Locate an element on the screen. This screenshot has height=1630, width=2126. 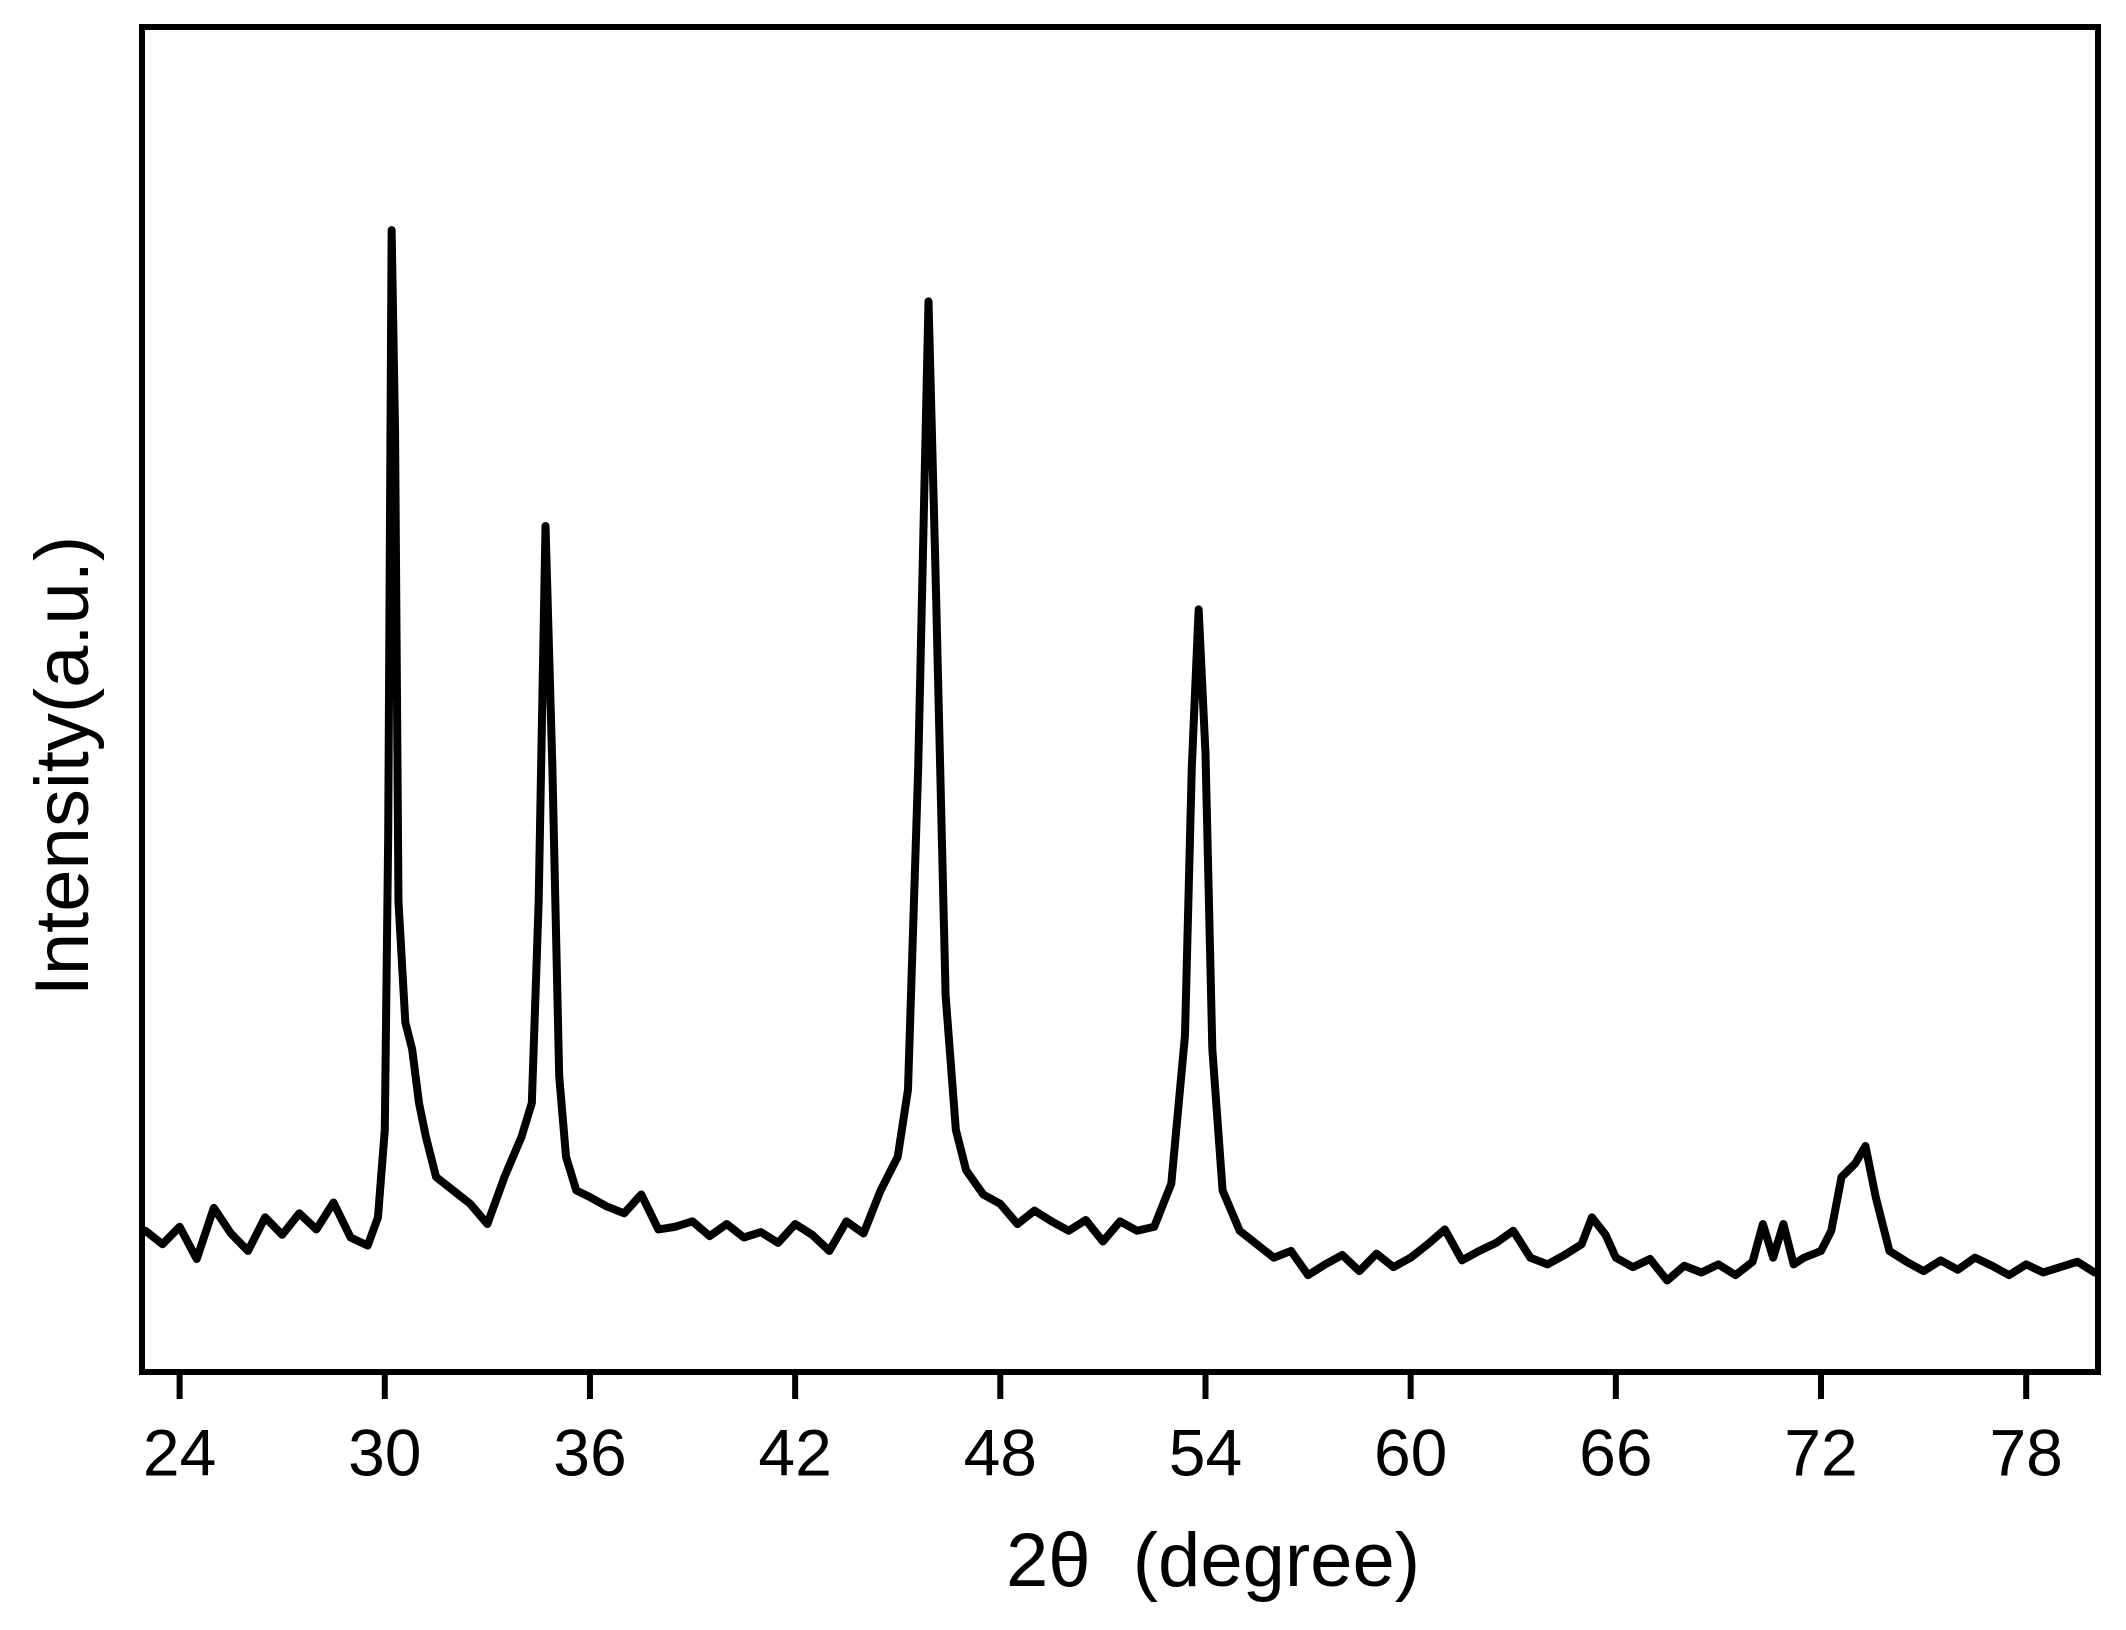
x-tick-label: 72 is located at coordinates (1820, 1452).